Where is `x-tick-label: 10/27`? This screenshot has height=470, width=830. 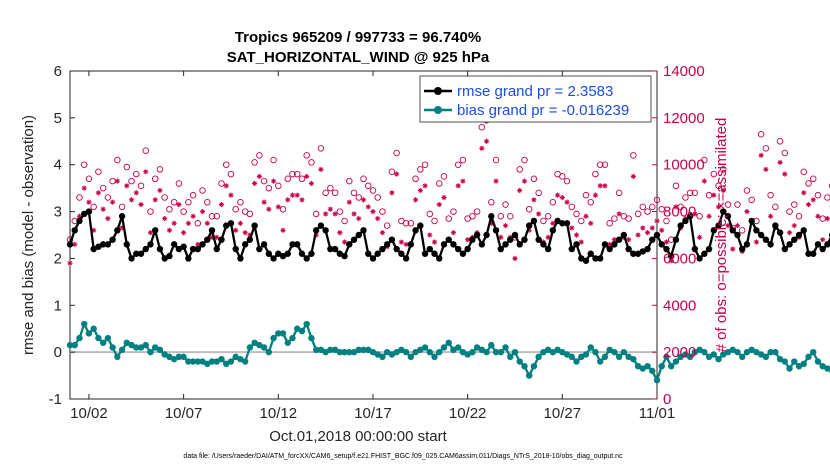 x-tick-label: 10/27 is located at coordinates (563, 413).